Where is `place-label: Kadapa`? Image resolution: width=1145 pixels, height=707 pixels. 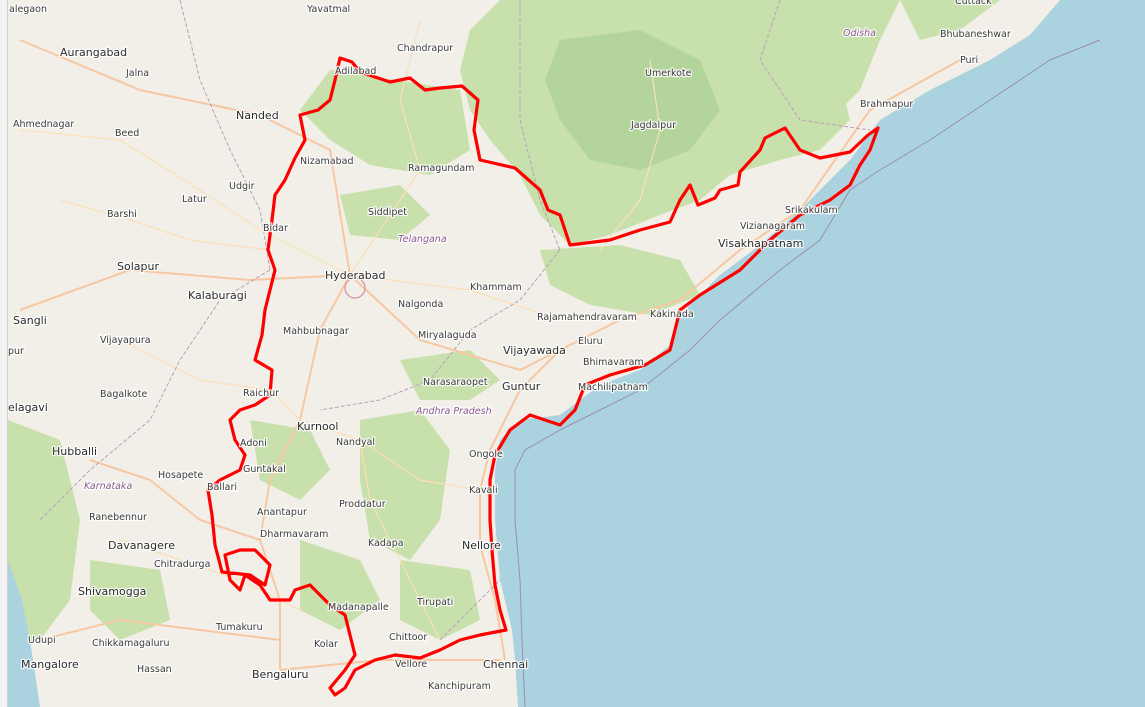 place-label: Kadapa is located at coordinates (386, 543).